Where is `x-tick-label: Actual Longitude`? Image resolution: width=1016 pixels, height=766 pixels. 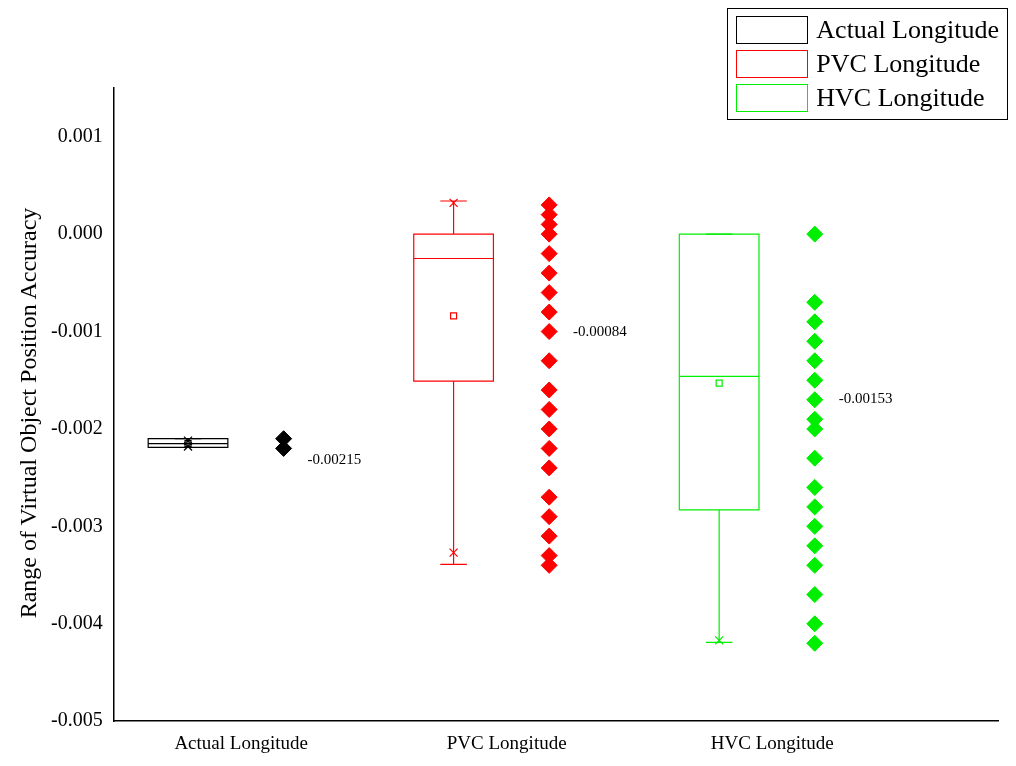
x-tick-label: Actual Longitude is located at coordinates (241, 742).